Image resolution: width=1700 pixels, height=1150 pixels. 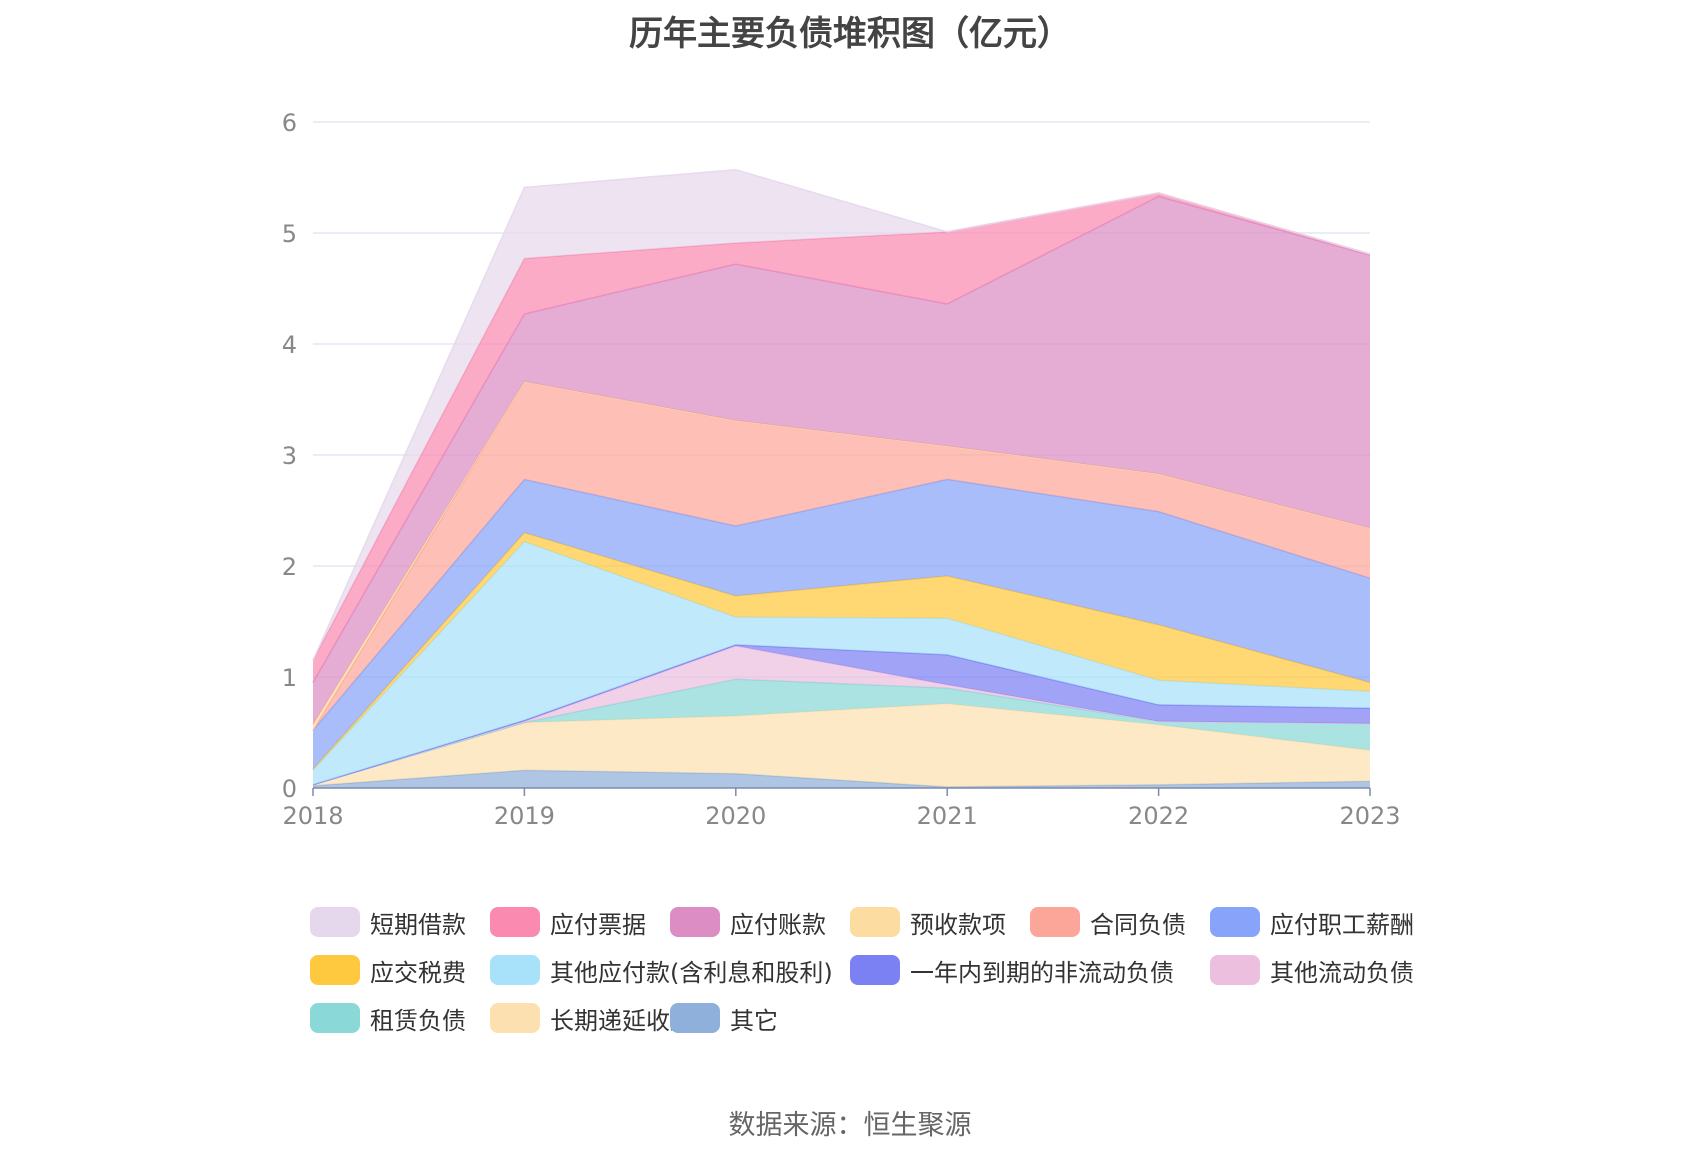 I want to click on legend-label: 应付职工薪酬, so click(x=1342, y=924).